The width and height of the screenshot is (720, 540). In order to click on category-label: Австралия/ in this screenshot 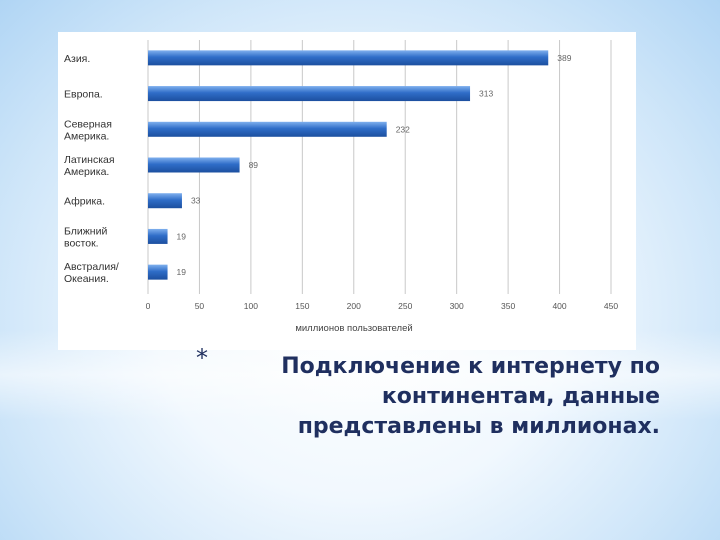, I will do `click(91, 267)`.